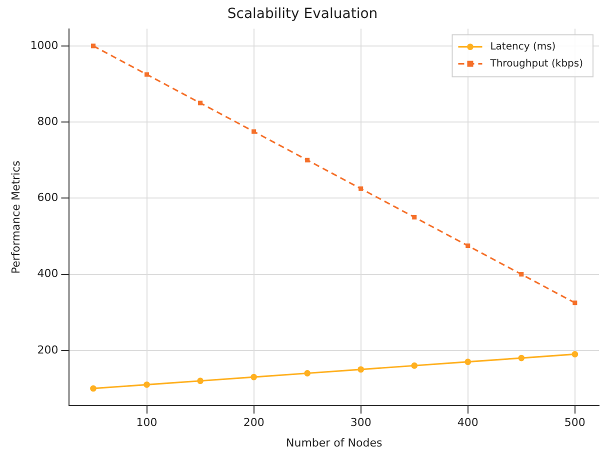 The height and width of the screenshot is (458, 613). What do you see at coordinates (575, 423) in the screenshot?
I see `x-tick-label: 500` at bounding box center [575, 423].